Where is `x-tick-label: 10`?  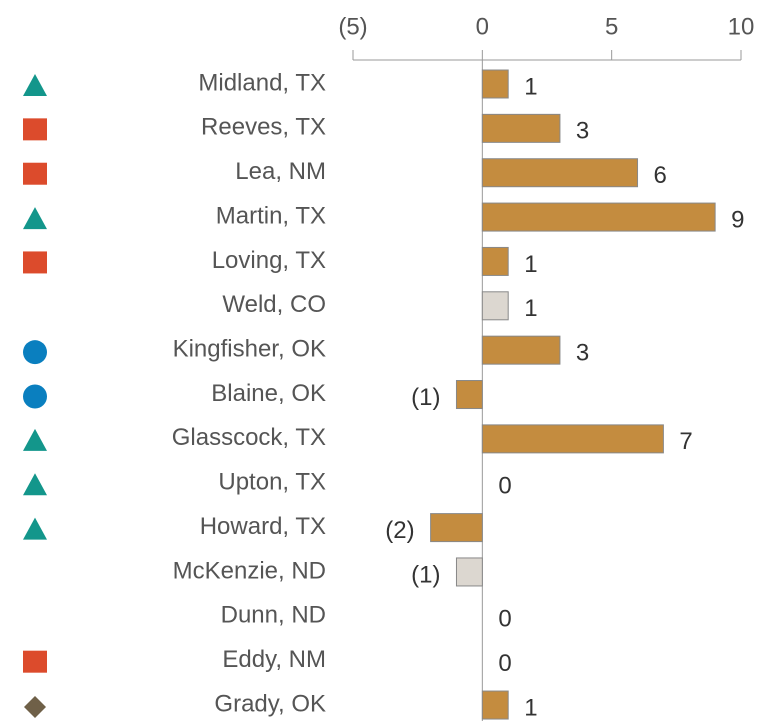
x-tick-label: 10 is located at coordinates (741, 26).